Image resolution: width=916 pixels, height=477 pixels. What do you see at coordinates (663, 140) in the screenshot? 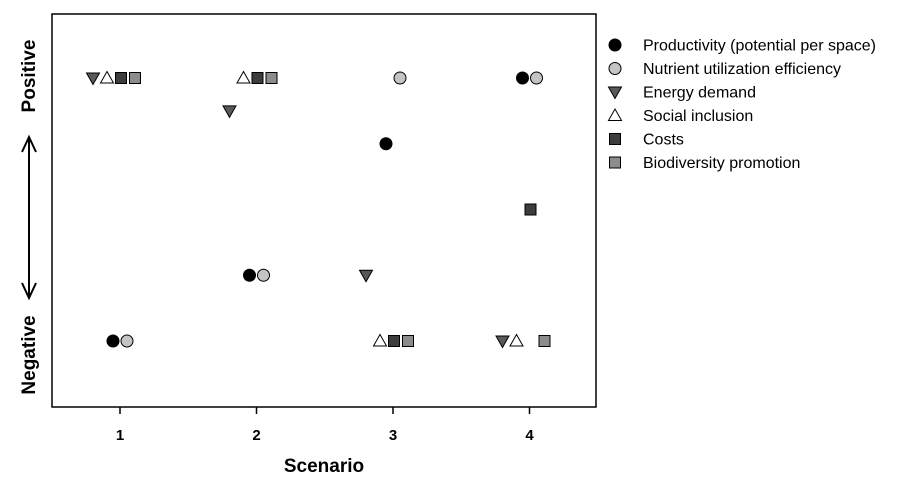
I see `legend-label: Costs` at bounding box center [663, 140].